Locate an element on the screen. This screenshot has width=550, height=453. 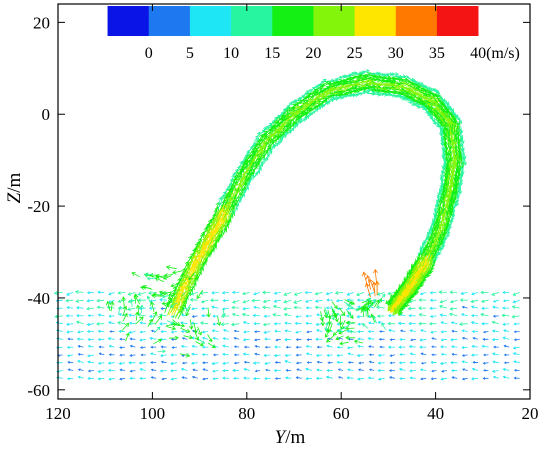
x-tick-label: 100 is located at coordinates (153, 413).